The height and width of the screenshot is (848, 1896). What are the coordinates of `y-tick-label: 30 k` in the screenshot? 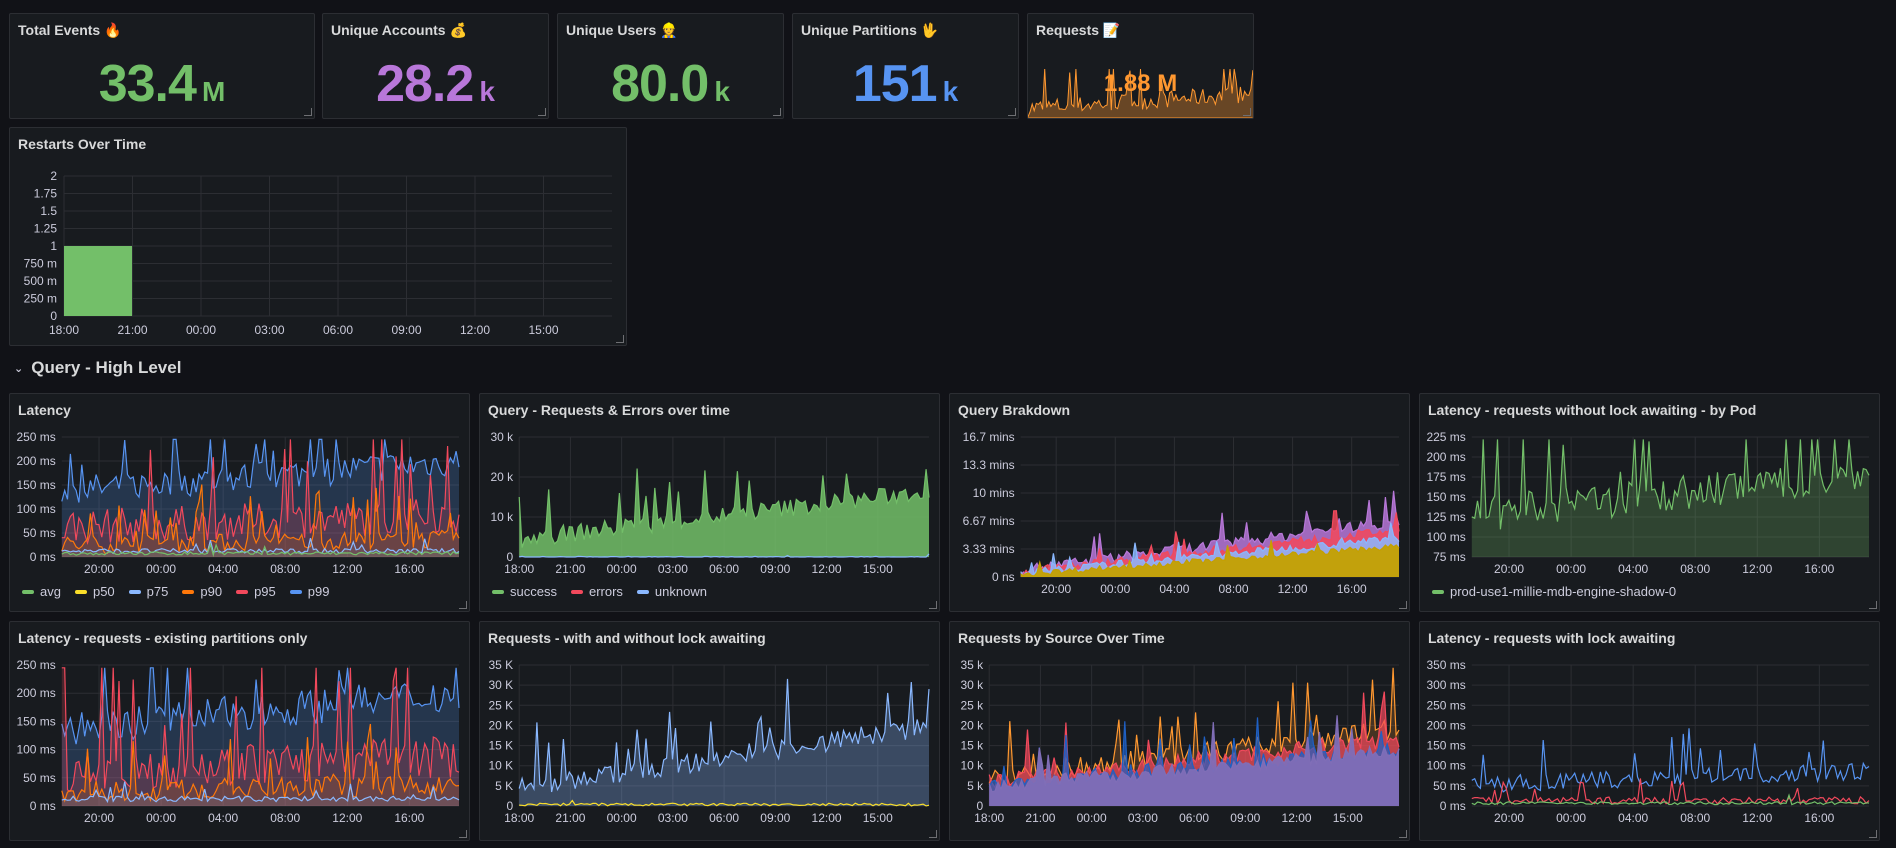 It's located at (503, 437).